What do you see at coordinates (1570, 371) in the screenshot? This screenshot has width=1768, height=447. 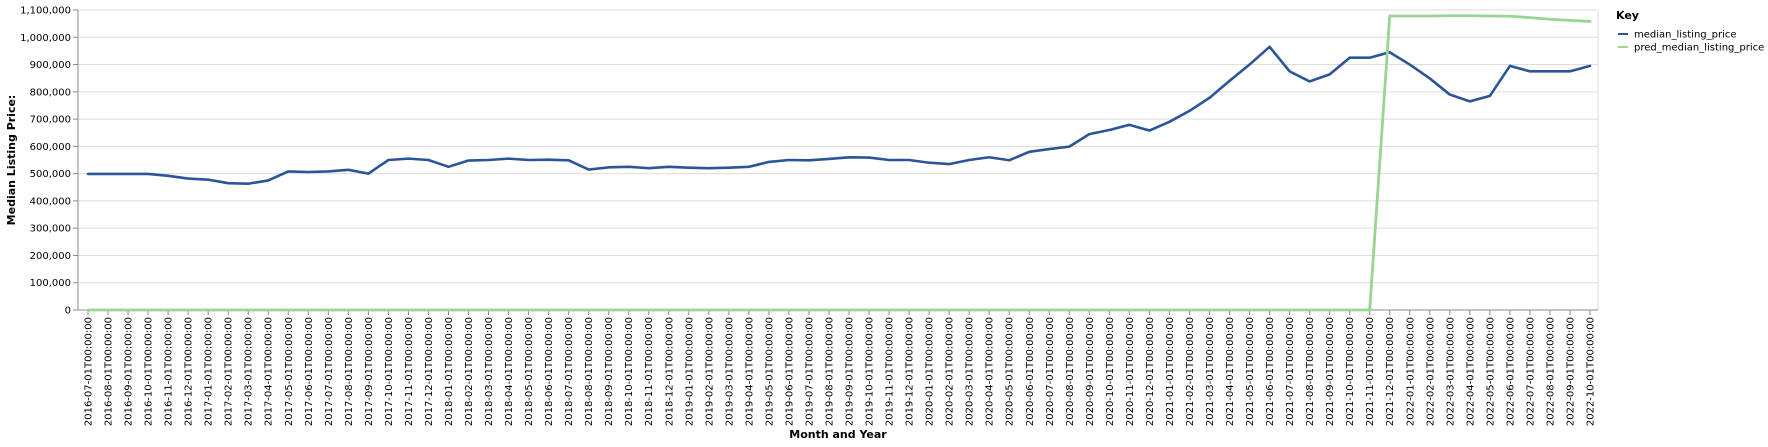 I see `x-tick-label: 2022-09-01T00:00:00` at bounding box center [1570, 371].